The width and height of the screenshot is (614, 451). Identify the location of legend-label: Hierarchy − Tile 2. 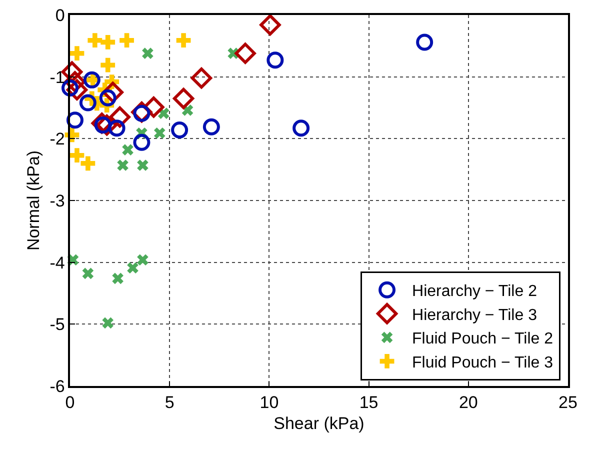
(475, 291).